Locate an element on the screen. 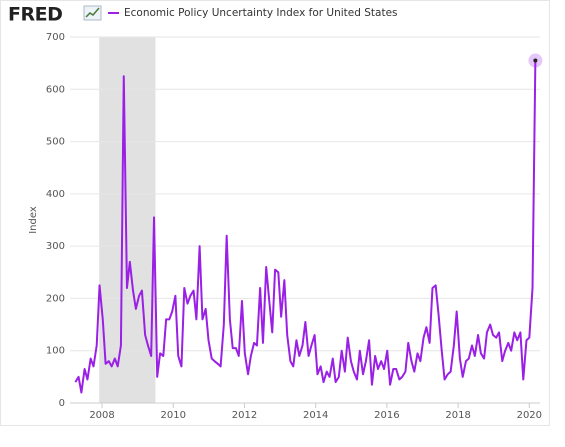 The image size is (565, 447). y-tick-label: 400 is located at coordinates (55, 194).